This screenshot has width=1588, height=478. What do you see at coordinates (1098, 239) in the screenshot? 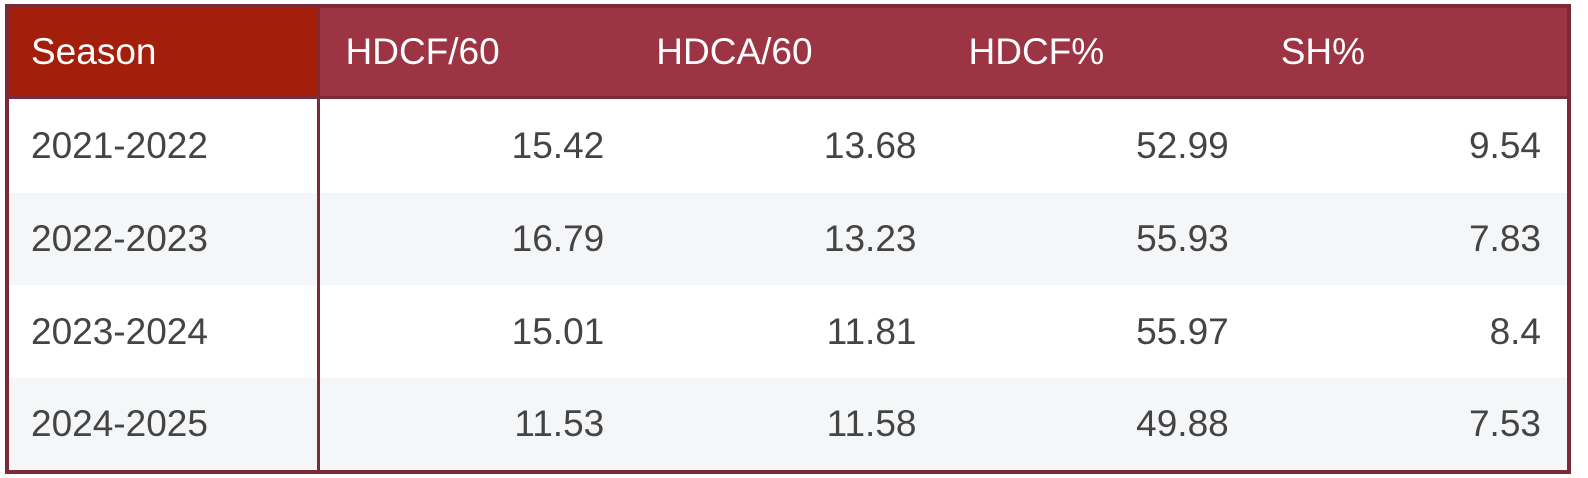
I see `stat-cell: 55.93` at bounding box center [1098, 239].